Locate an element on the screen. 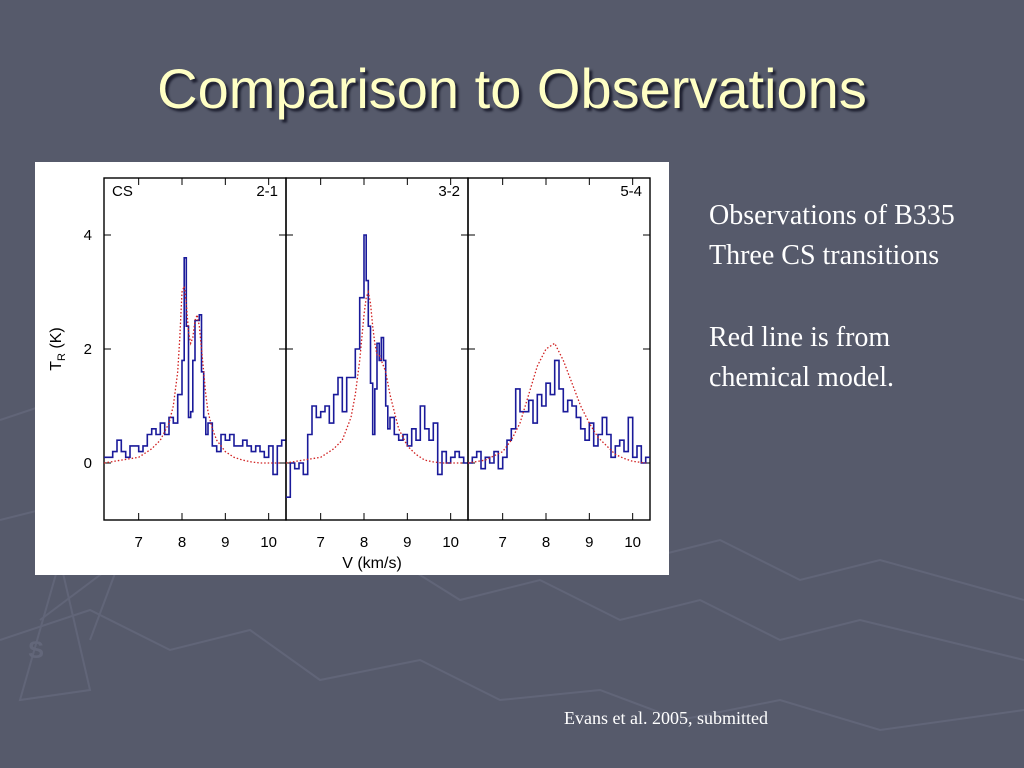  x-axis-title: V (km/s) is located at coordinates (372, 563).